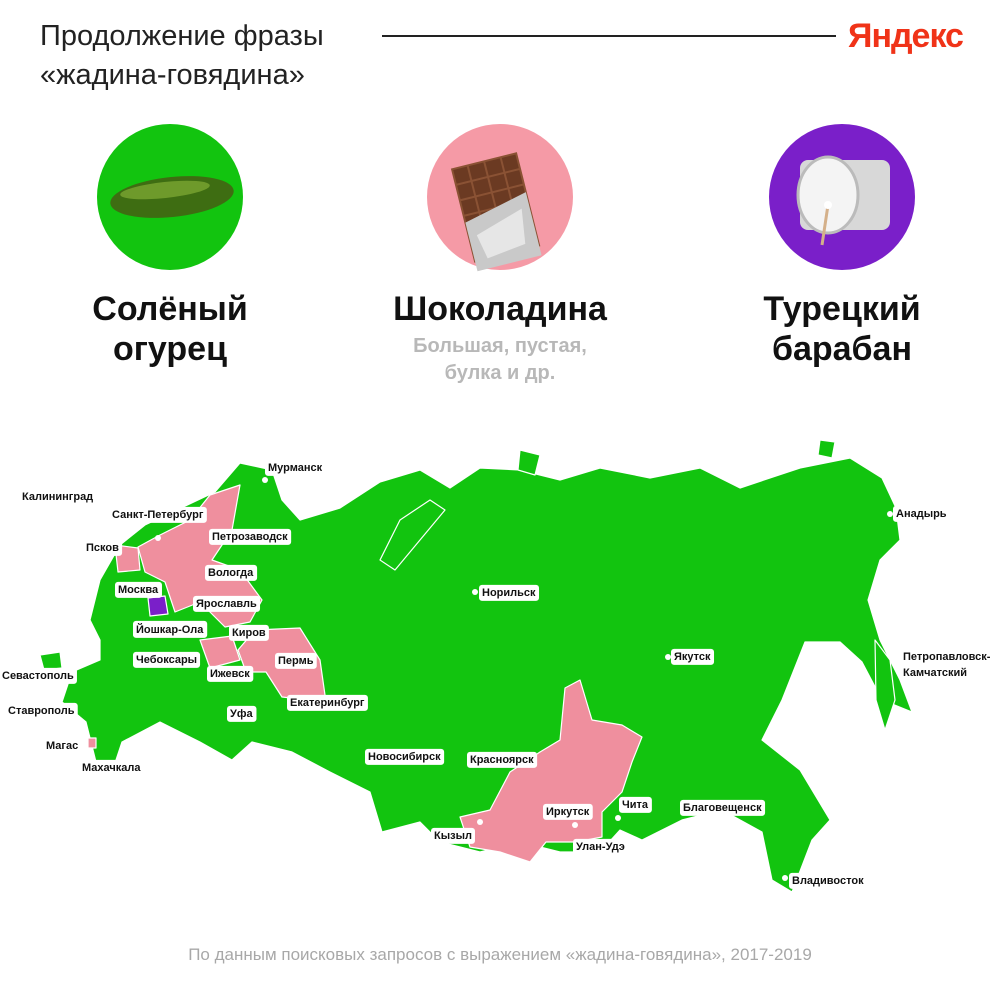 This screenshot has height=1000, width=1000. What do you see at coordinates (170, 349) in the screenshot?
I see `item-title: огурец` at bounding box center [170, 349].